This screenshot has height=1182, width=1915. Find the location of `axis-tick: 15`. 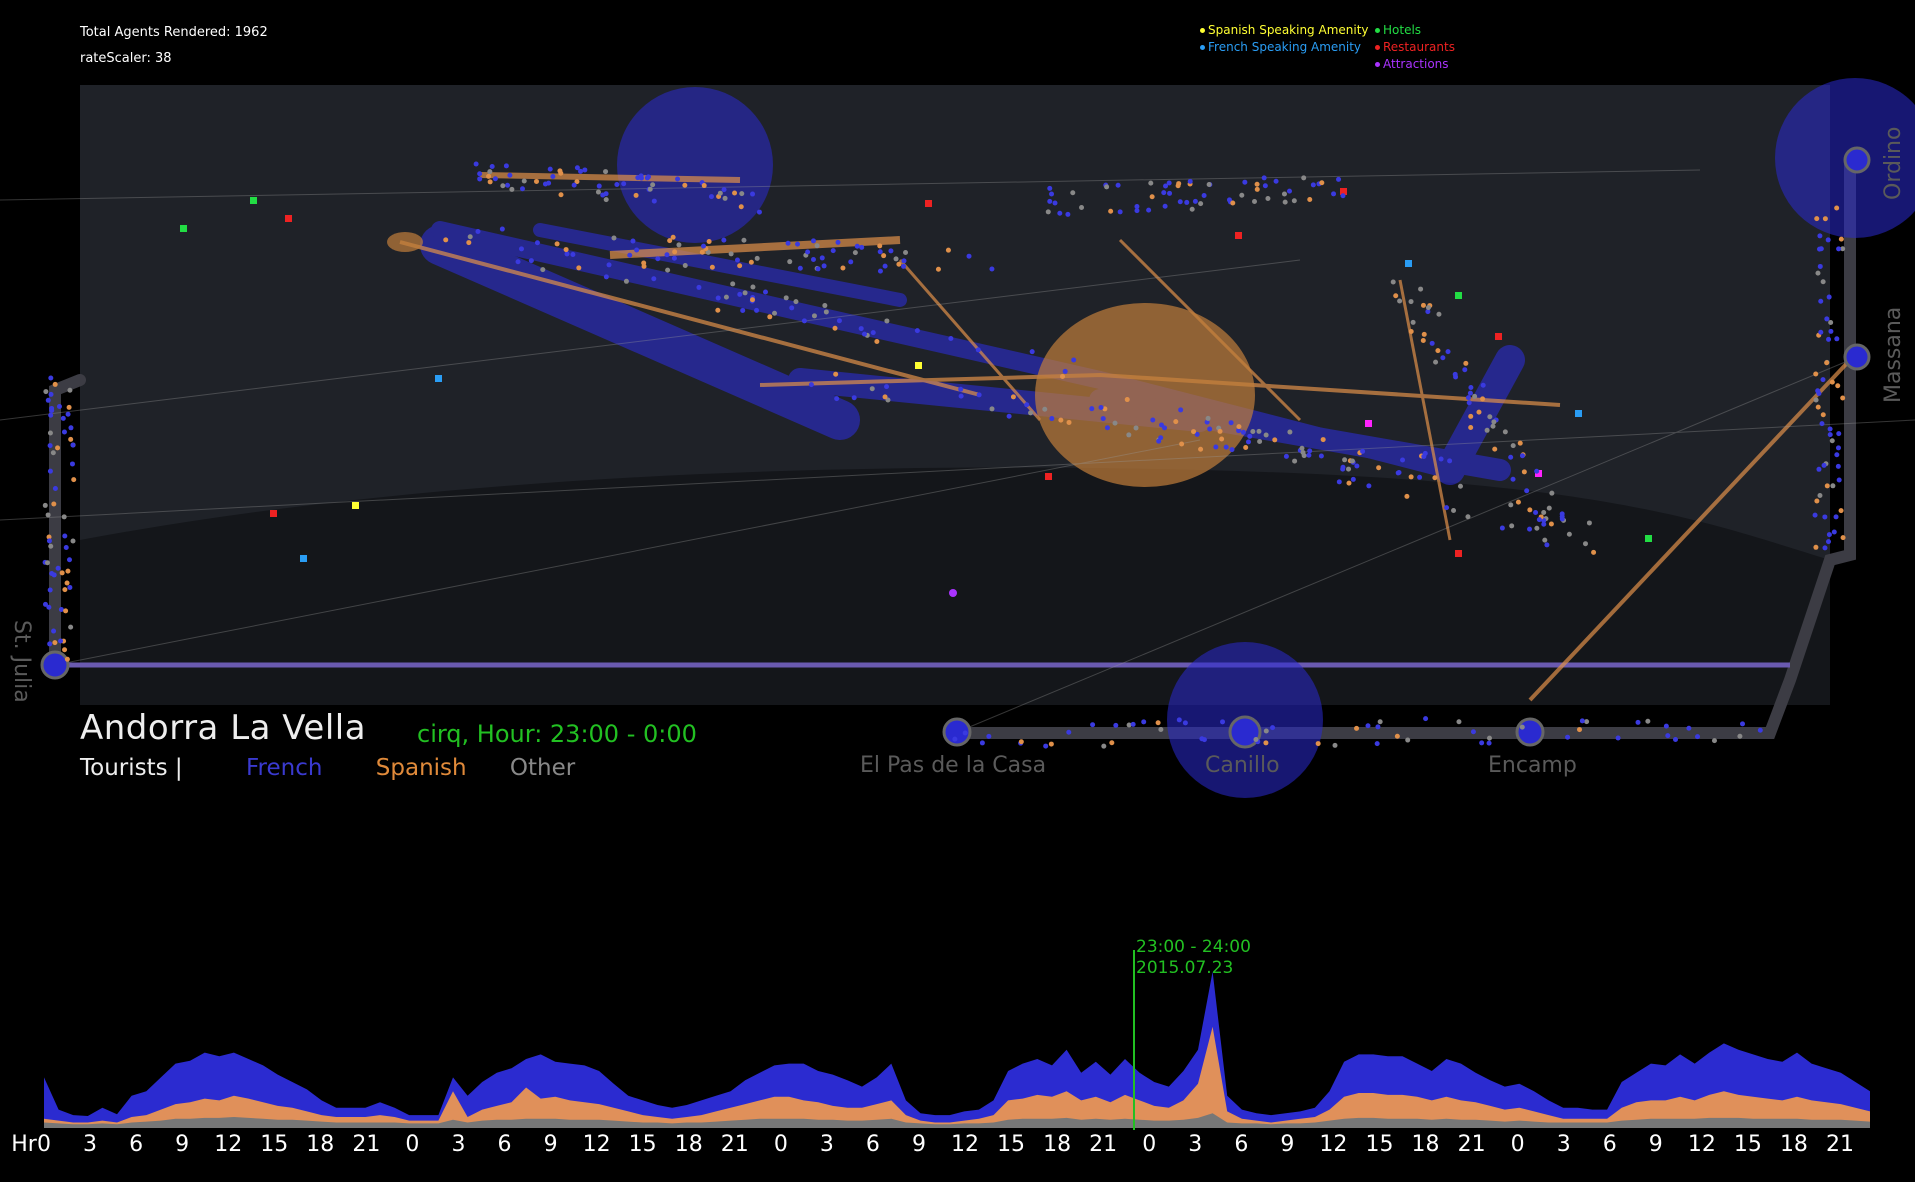

axis-tick: 15 is located at coordinates (1011, 1144).